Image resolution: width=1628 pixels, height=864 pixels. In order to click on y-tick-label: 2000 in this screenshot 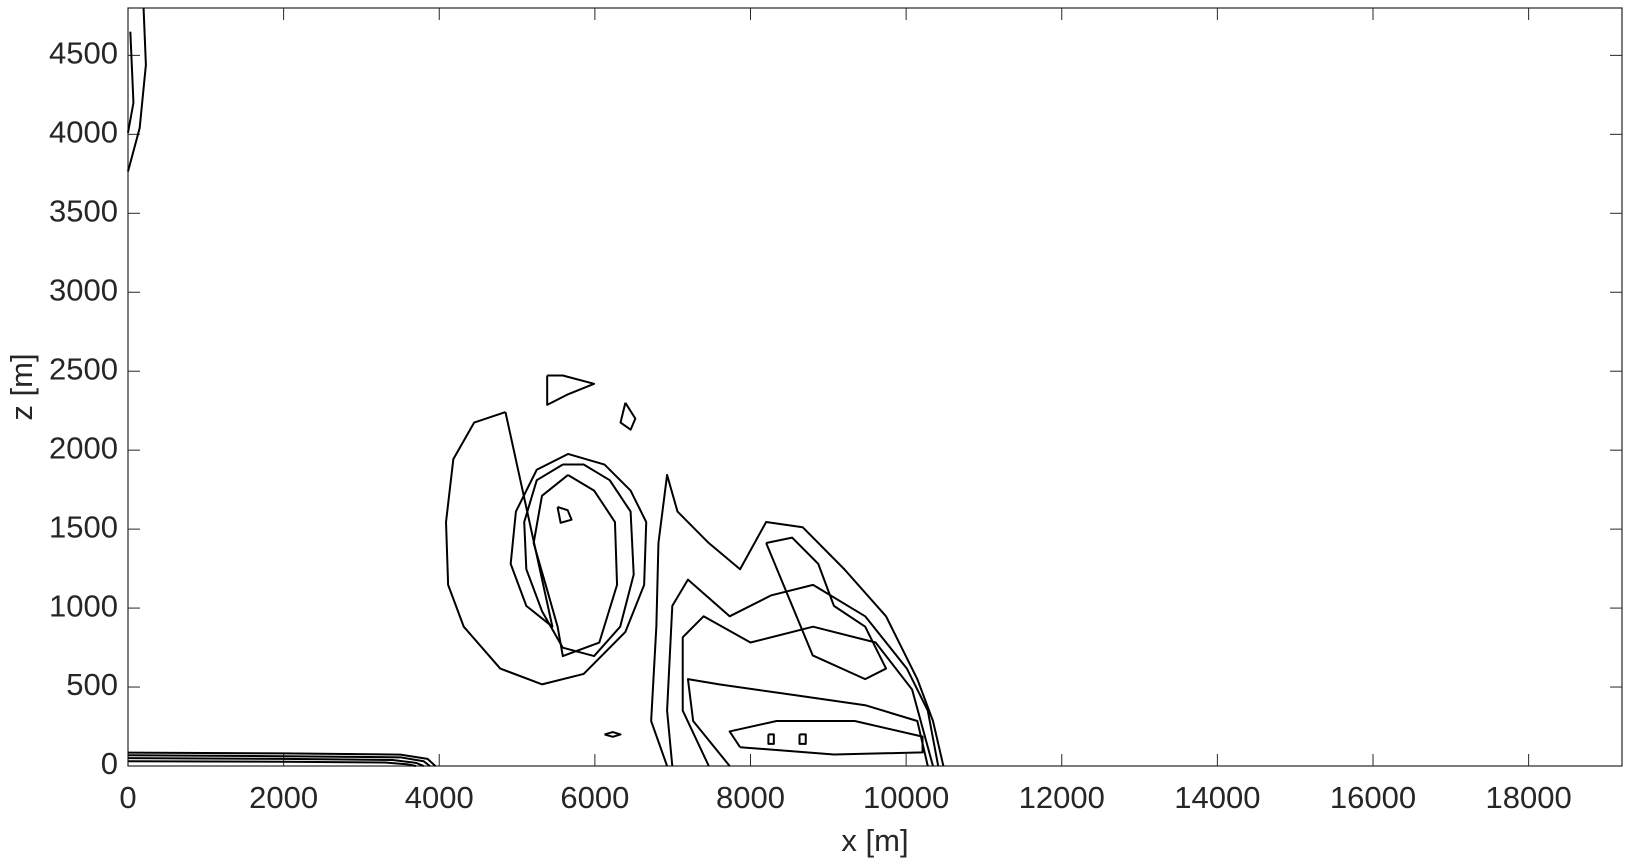, I will do `click(83, 447)`.